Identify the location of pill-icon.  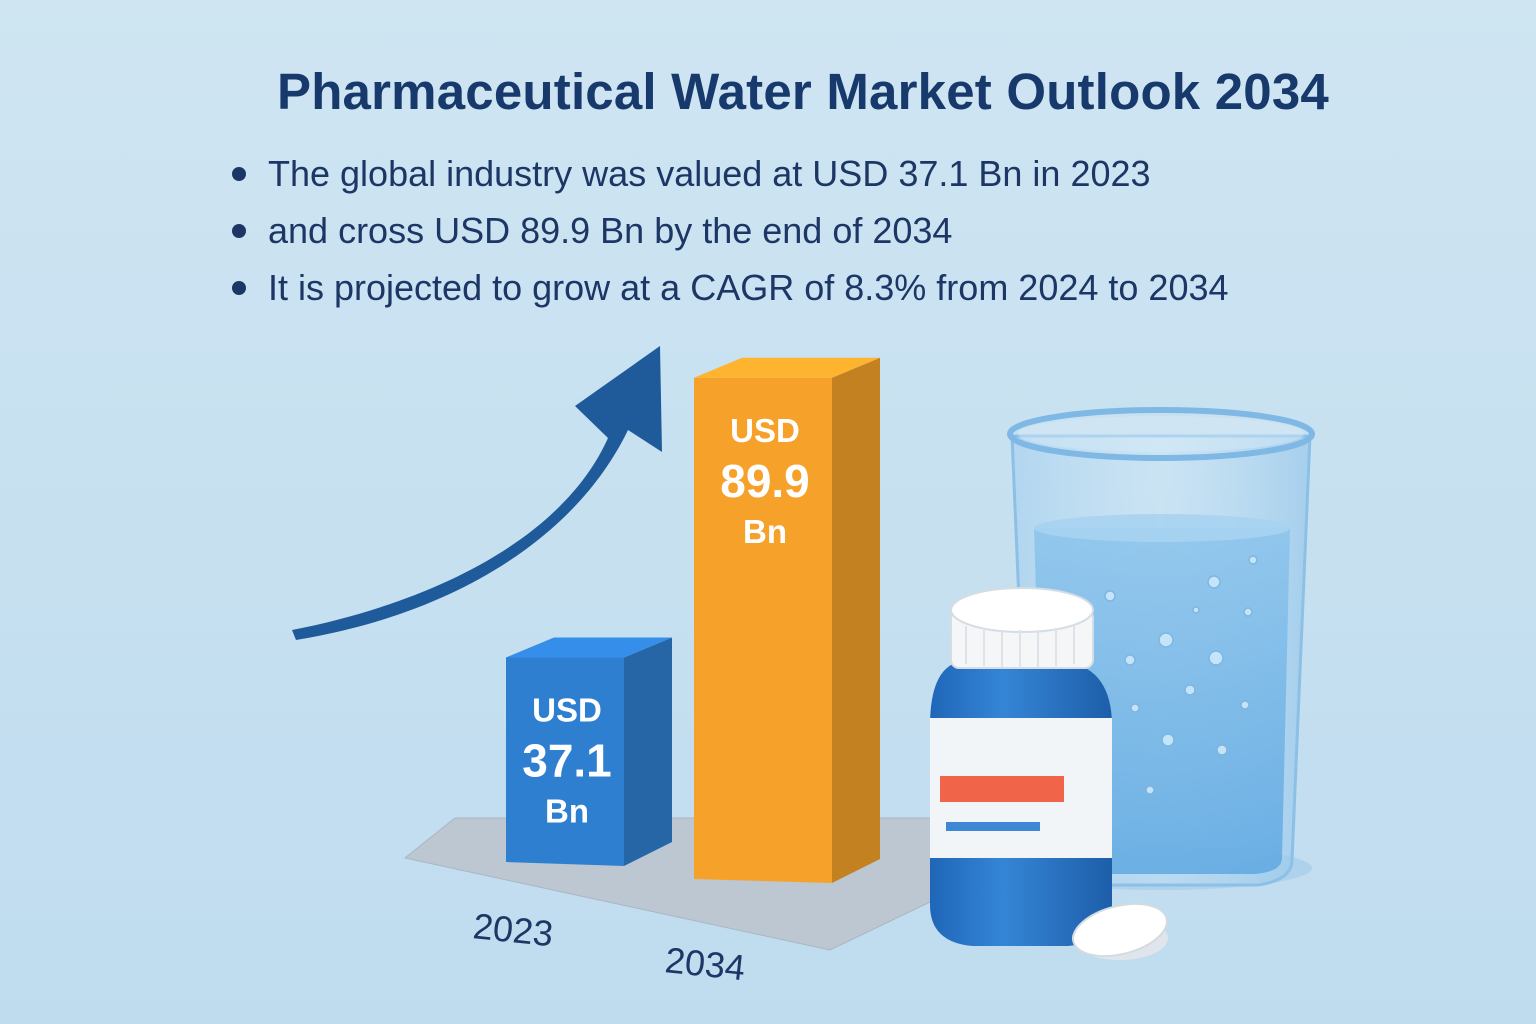
(1120, 931).